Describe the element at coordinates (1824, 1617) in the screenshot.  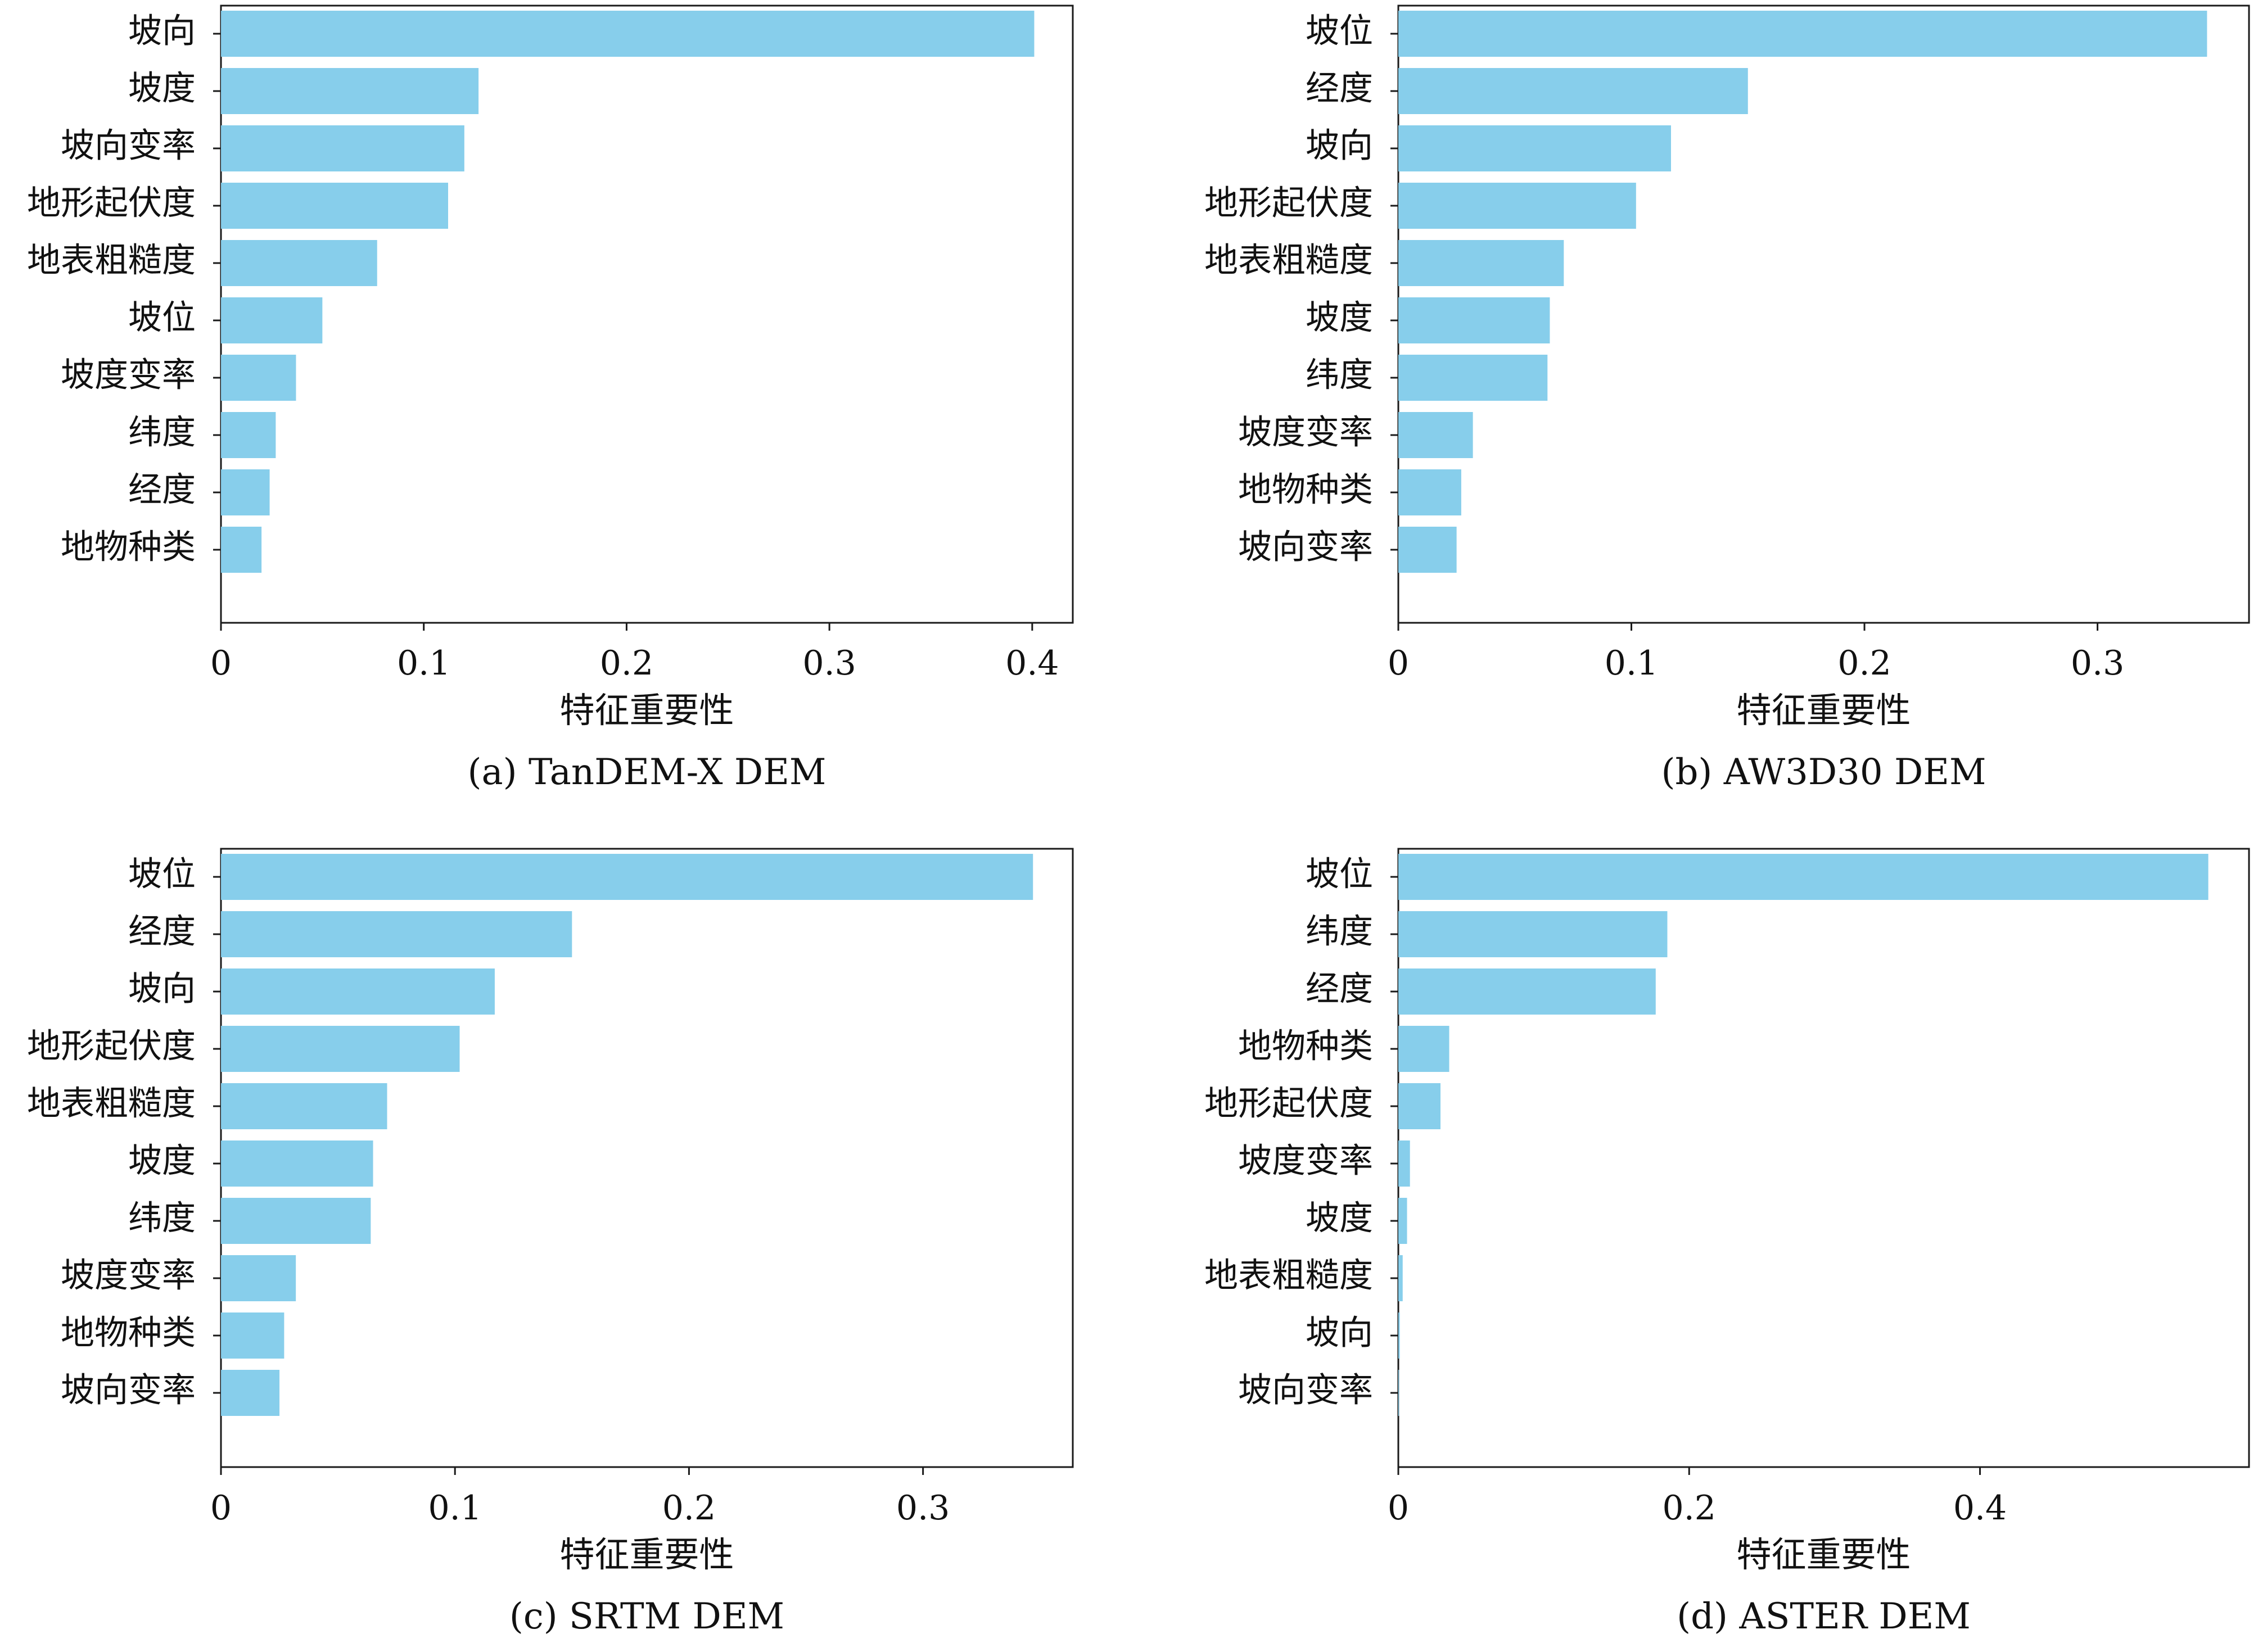
I see `panel-caption: (d) ASTER DEM` at that location.